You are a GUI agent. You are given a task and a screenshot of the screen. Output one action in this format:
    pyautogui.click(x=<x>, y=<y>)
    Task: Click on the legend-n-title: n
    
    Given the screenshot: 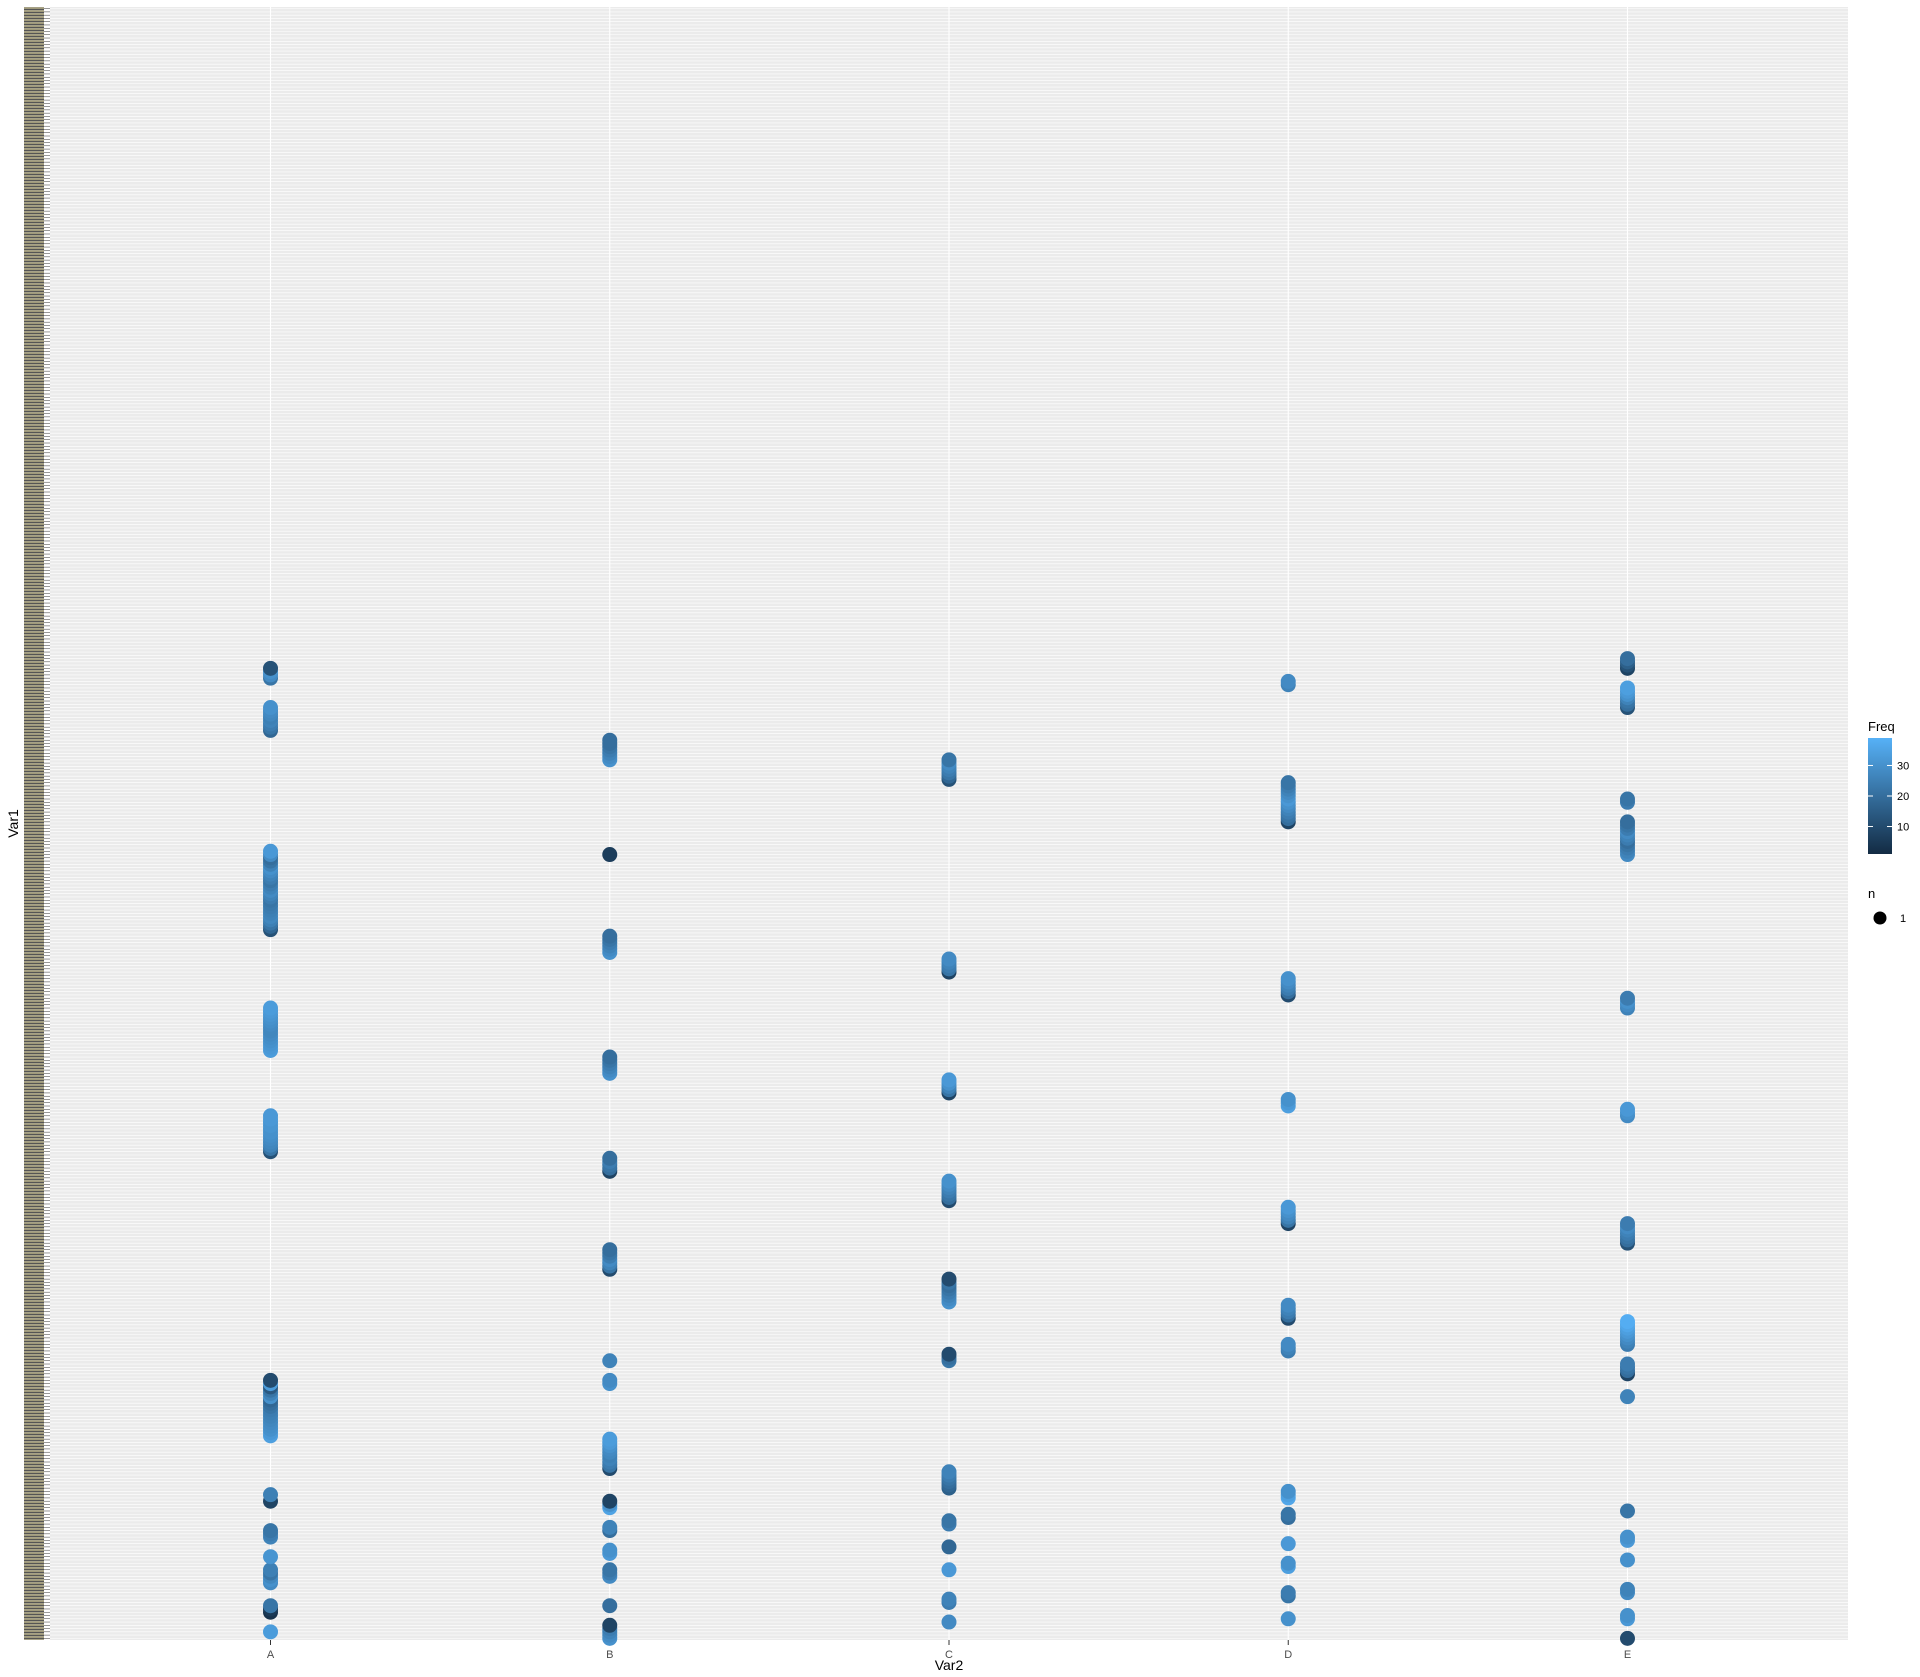 What is the action you would take?
    pyautogui.click(x=1871, y=893)
    